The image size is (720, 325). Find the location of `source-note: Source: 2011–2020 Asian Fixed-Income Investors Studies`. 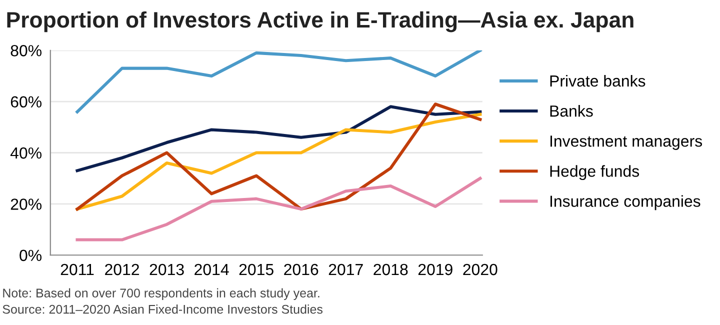

source-note: Source: 2011–2020 Asian Fixed-Income Investors Studies is located at coordinates (162, 309).